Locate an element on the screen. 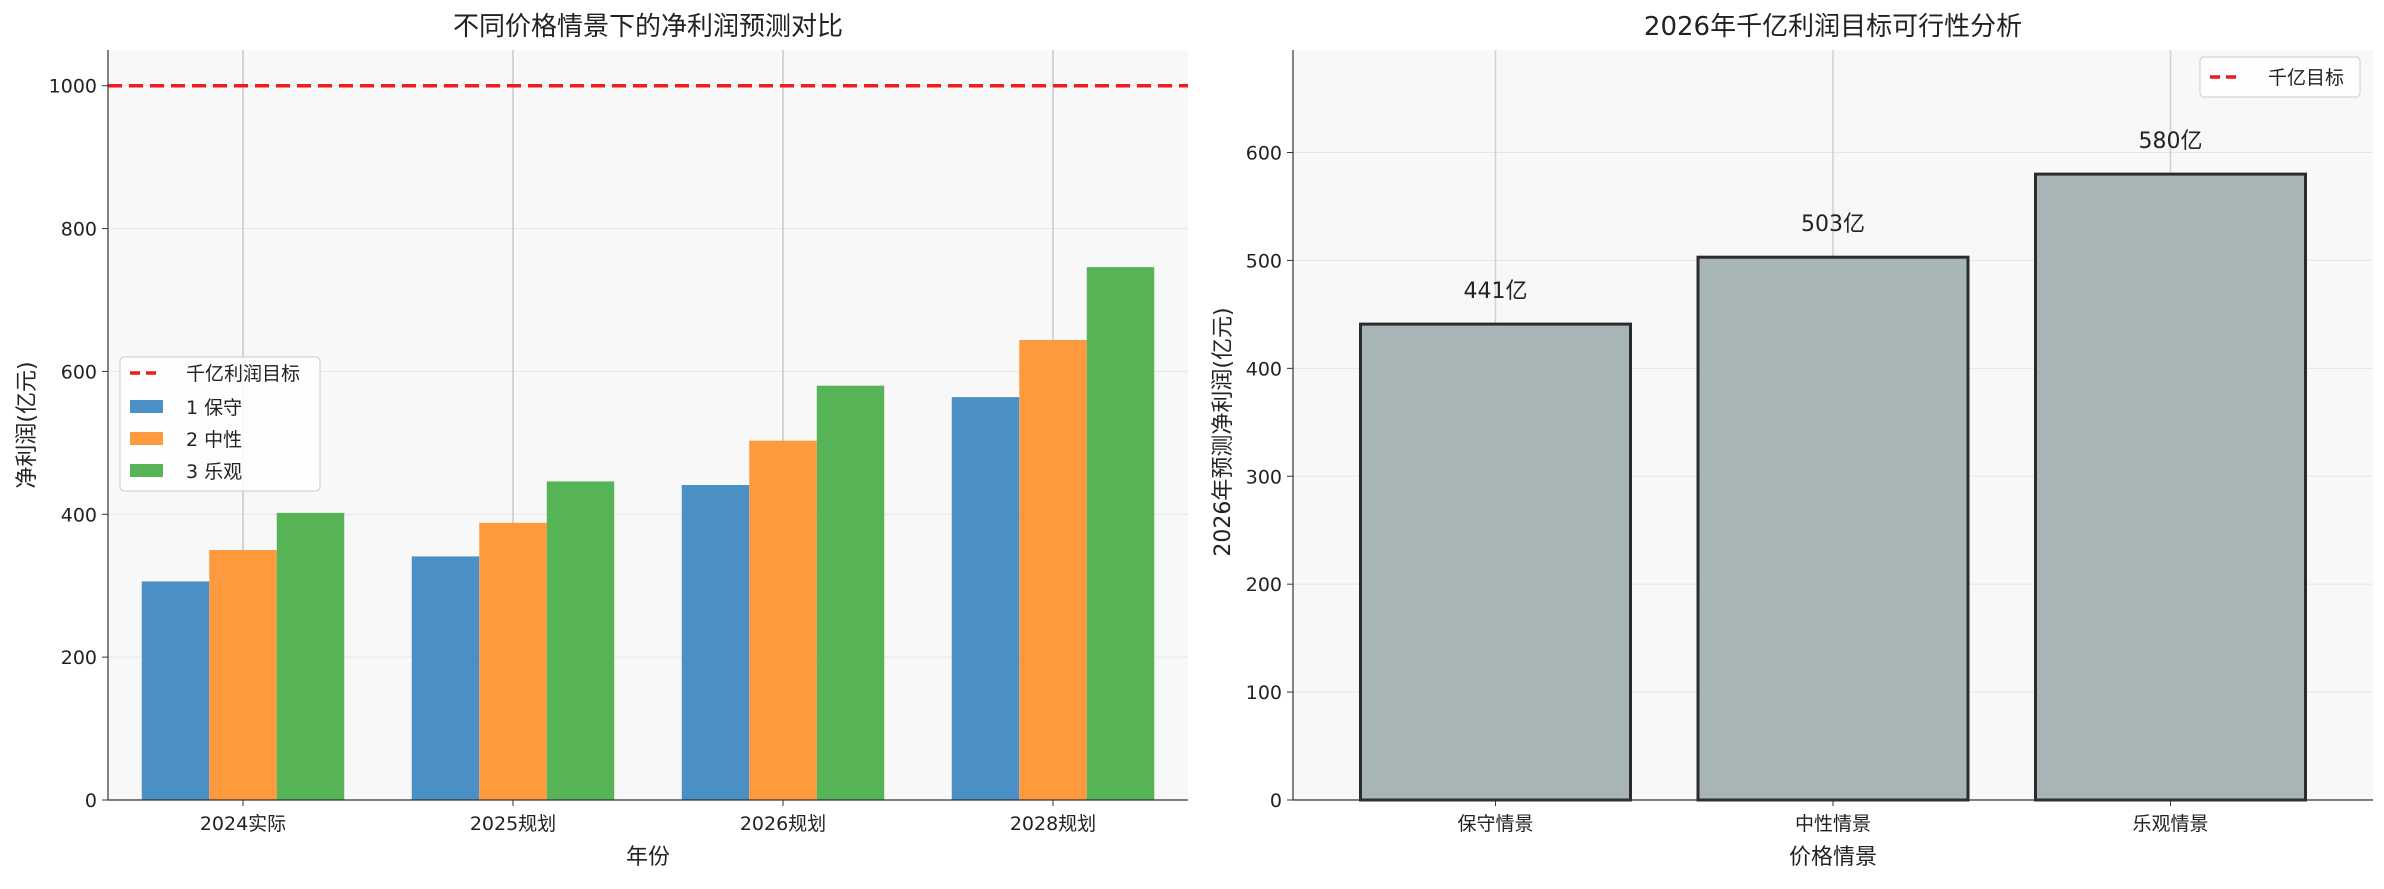  left-y-axis-label: 净利润(亿元) is located at coordinates (27, 424).